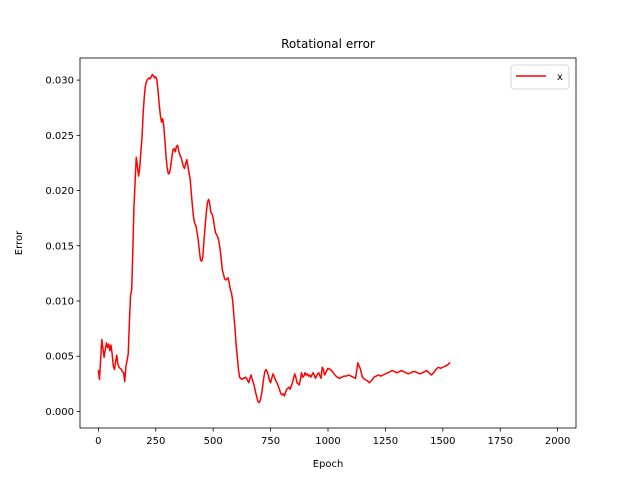  Describe the element at coordinates (328, 44) in the screenshot. I see `chart-title: Rotational error` at that location.